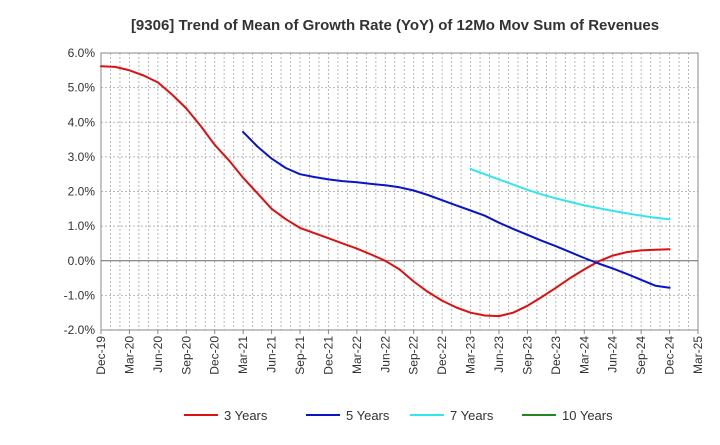 The height and width of the screenshot is (445, 720). What do you see at coordinates (385, 354) in the screenshot?
I see `x-tick-label: Jun-22` at bounding box center [385, 354].